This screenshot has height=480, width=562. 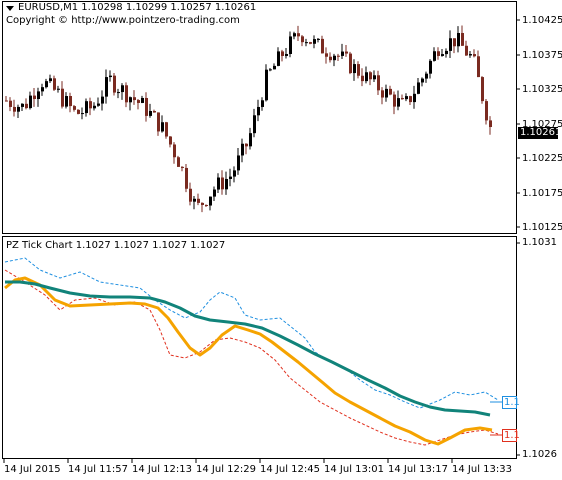 I want to click on price-axis-label: 1.10125, so click(x=542, y=227).